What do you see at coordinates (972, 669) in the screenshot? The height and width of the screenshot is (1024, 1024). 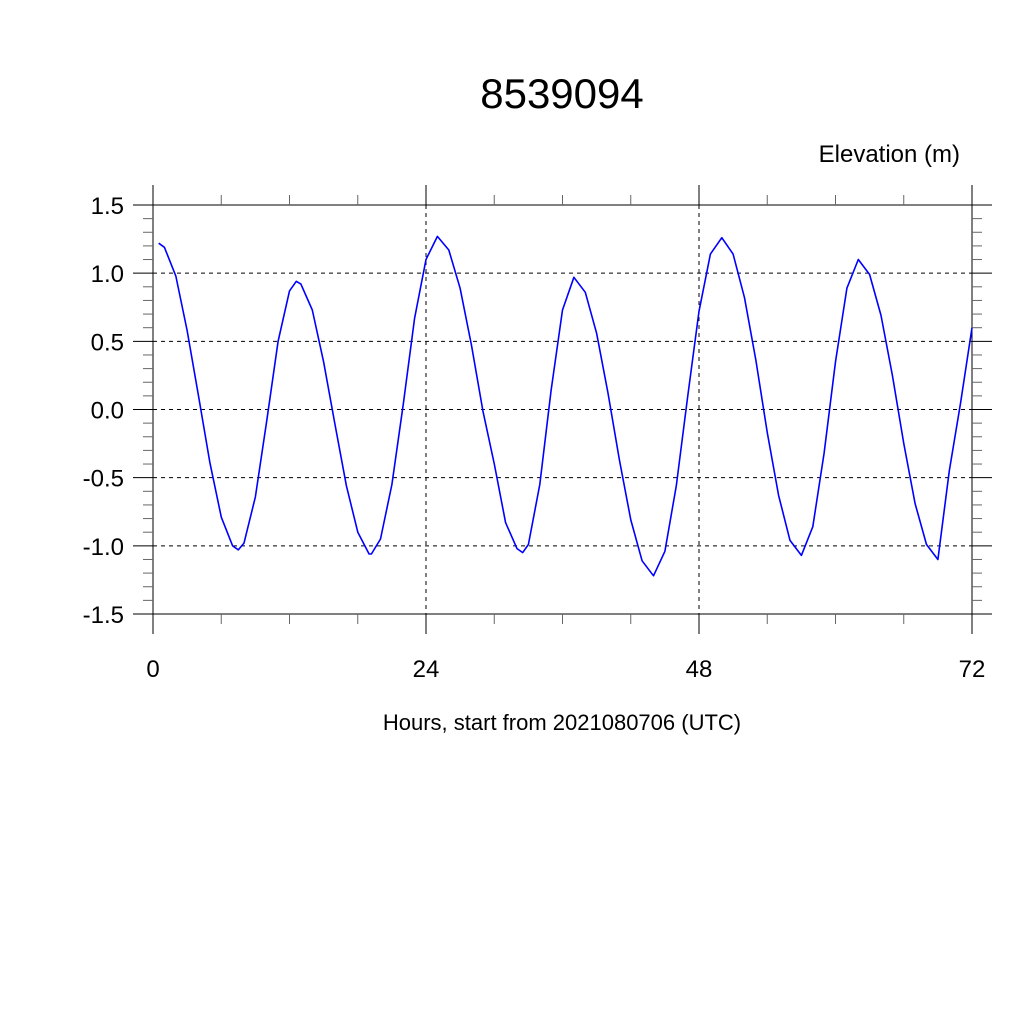 I see `x-tick-label: 72` at bounding box center [972, 669].